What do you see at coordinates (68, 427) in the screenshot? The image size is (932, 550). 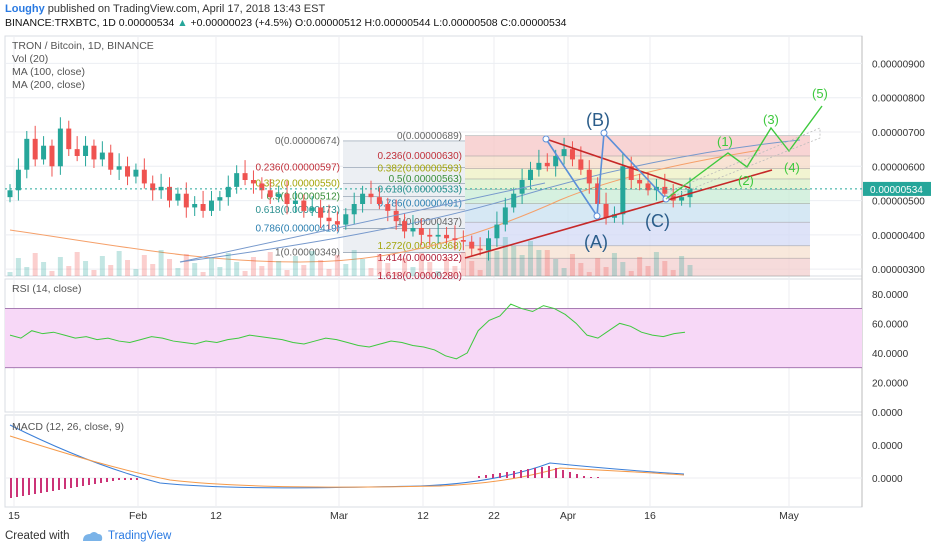 I see `macd-legend: MACD (12, 26, close, 9)` at bounding box center [68, 427].